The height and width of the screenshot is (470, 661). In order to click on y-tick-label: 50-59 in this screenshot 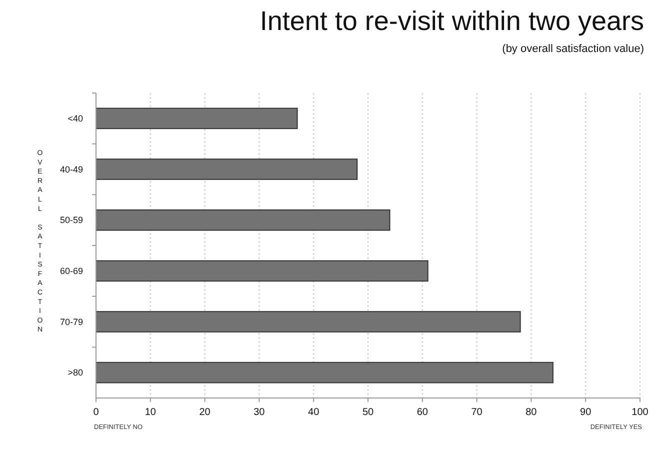, I will do `click(71, 220)`.